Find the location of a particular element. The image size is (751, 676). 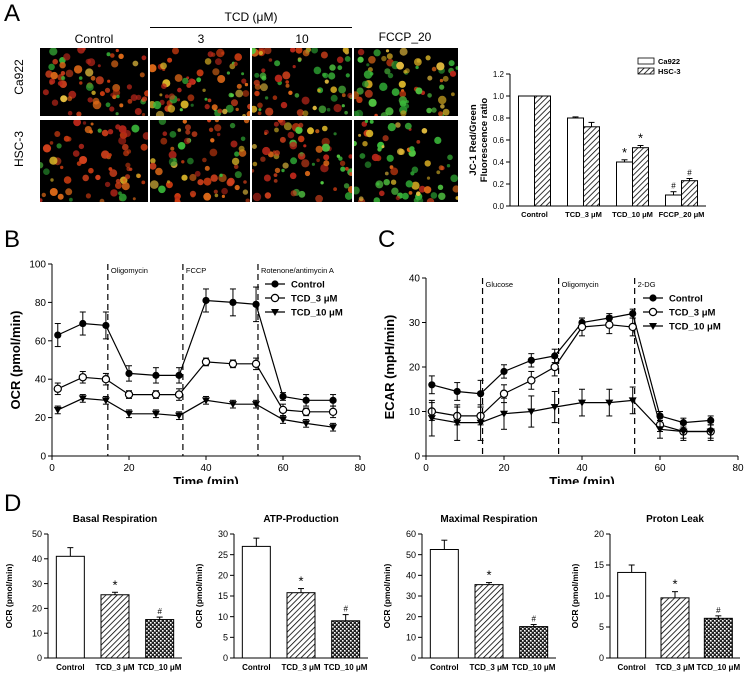

legend-label: HSC-3 is located at coordinates (669, 71).